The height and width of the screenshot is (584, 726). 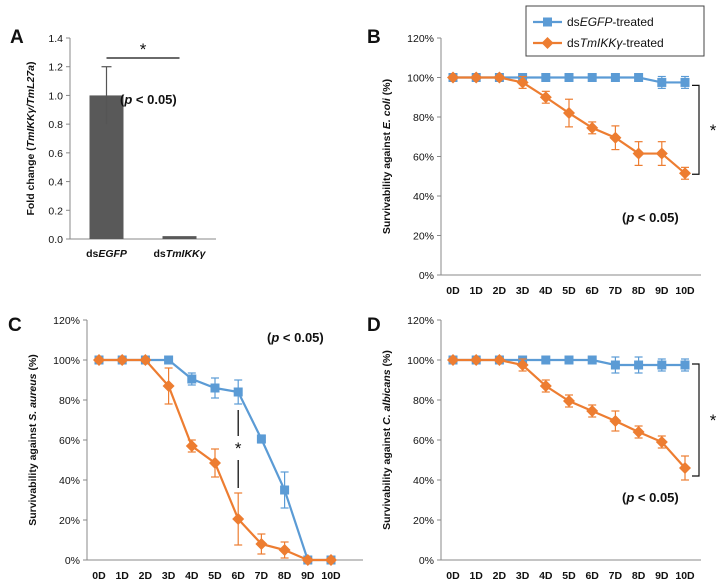 I want to click on y-tick-label: 1.0, so click(x=55, y=96).